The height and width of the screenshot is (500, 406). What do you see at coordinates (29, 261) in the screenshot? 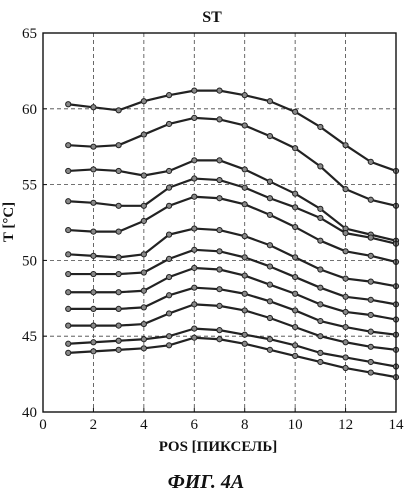
I see `y-tick-label: 50` at bounding box center [29, 261].